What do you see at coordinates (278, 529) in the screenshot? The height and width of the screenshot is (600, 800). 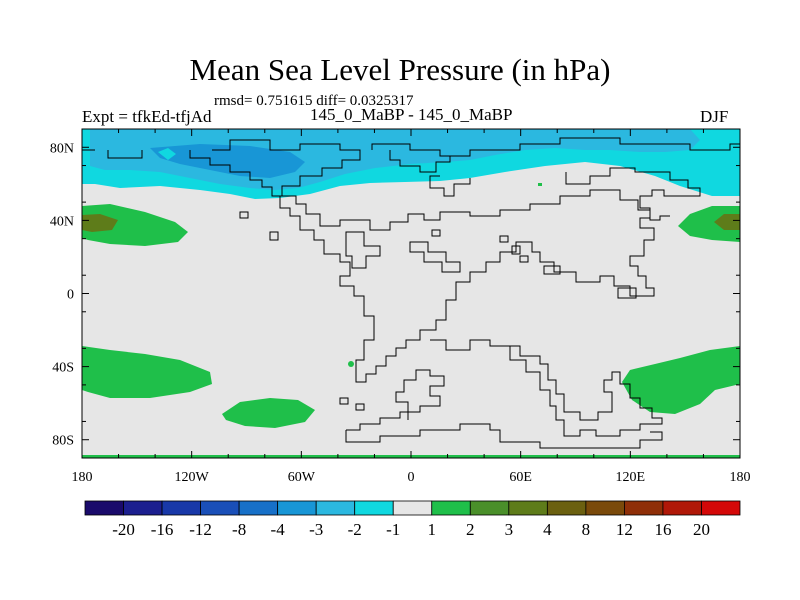 I see `colorbar-label: -4` at bounding box center [278, 529].